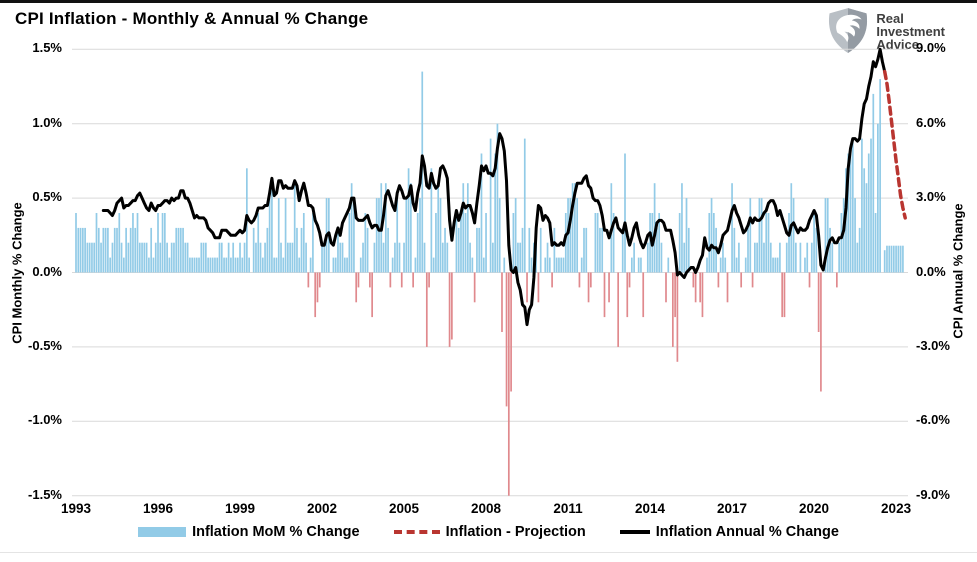  What do you see at coordinates (933, 345) in the screenshot?
I see `y-right-tick-label: -3.0%` at bounding box center [933, 345].